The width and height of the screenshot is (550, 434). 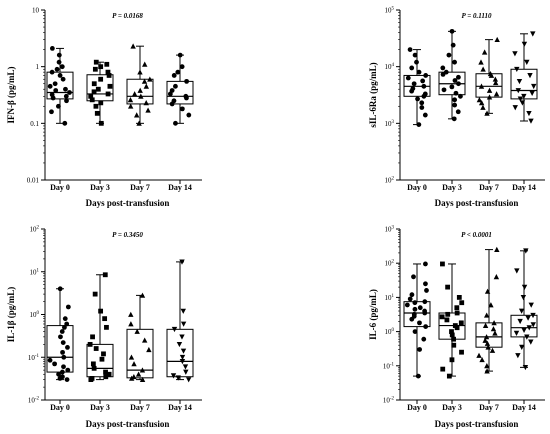 I want to click on x-tick-label: Day 7, so click(x=489, y=187).